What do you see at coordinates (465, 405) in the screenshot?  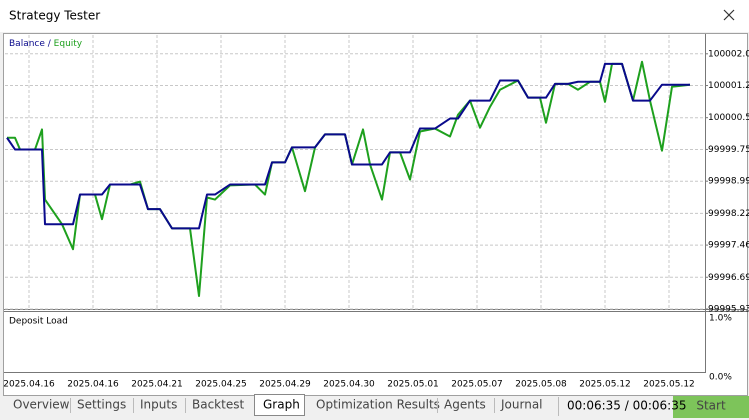 I see `tab: Agents` at bounding box center [465, 405].